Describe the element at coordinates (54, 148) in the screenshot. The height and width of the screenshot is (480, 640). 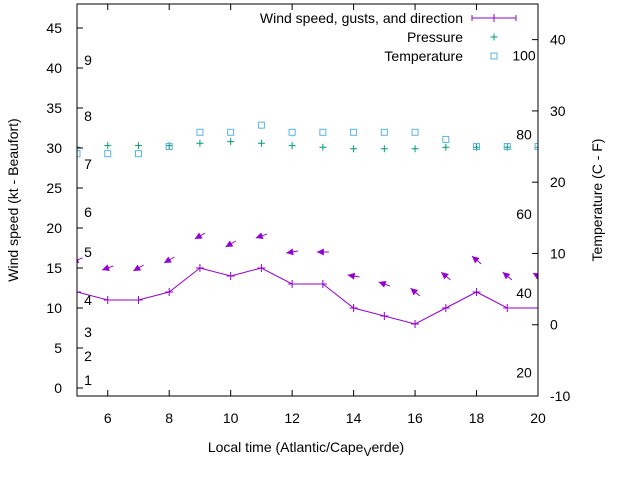
I see `y-left-tick-label: 30` at that location.